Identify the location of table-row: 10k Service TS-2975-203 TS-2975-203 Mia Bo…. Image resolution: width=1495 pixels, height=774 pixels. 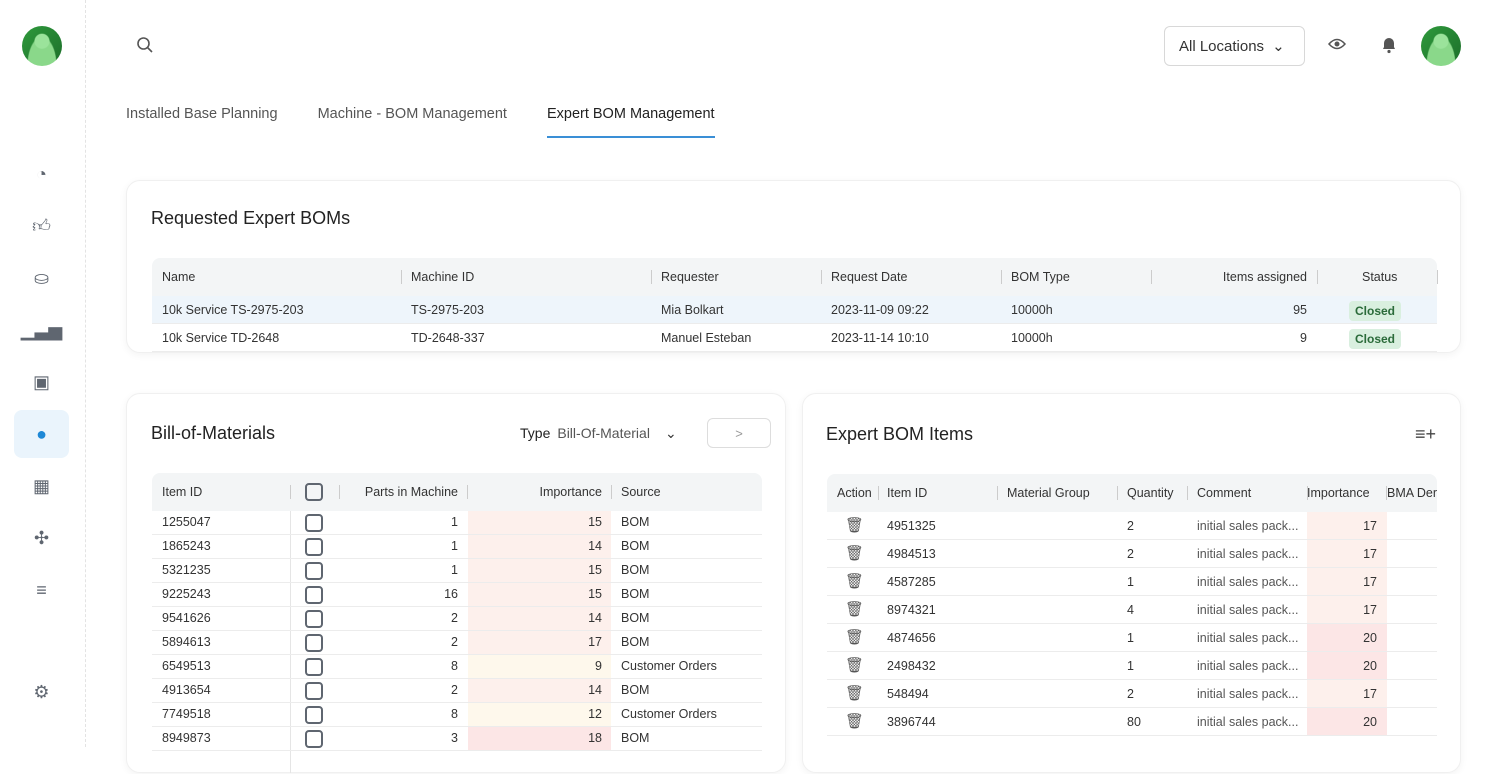
(794, 310).